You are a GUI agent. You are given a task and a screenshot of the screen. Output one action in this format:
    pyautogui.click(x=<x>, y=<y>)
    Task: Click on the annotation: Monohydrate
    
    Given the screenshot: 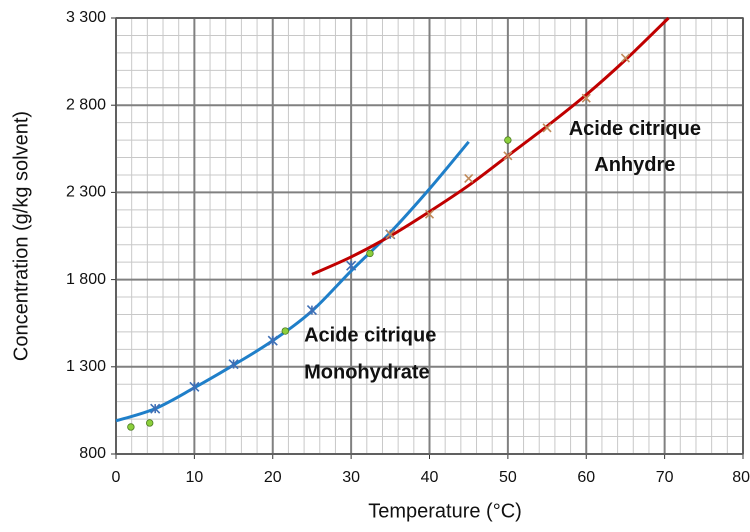 What is the action you would take?
    pyautogui.click(x=367, y=372)
    